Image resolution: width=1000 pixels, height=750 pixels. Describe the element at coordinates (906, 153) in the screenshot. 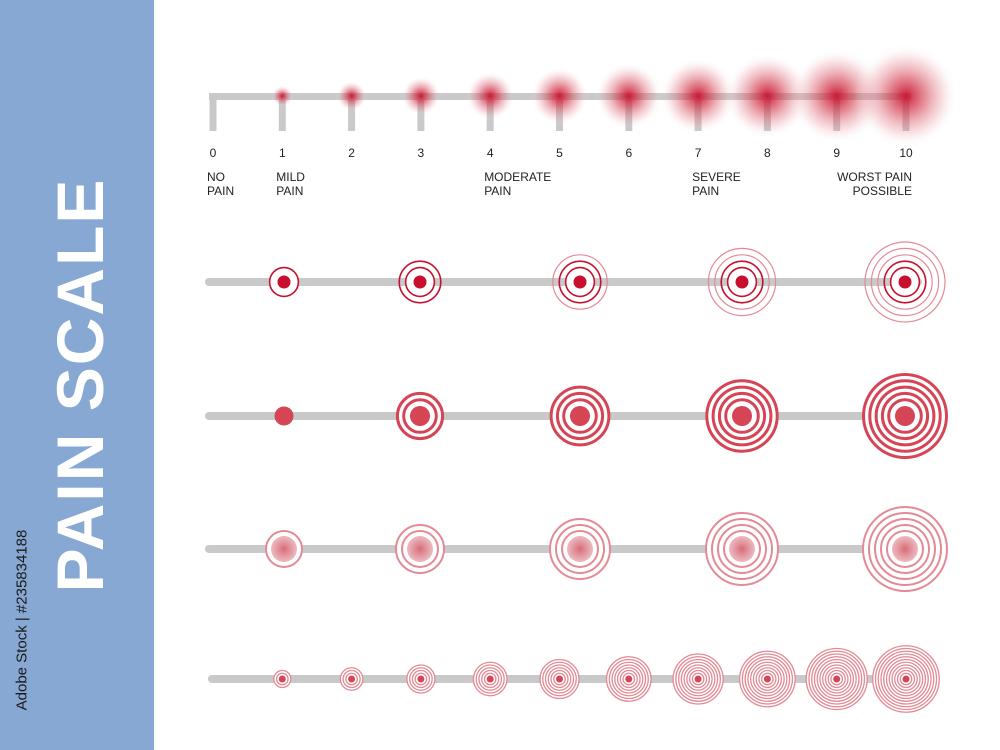

I see `tick-label-10: 10` at that location.